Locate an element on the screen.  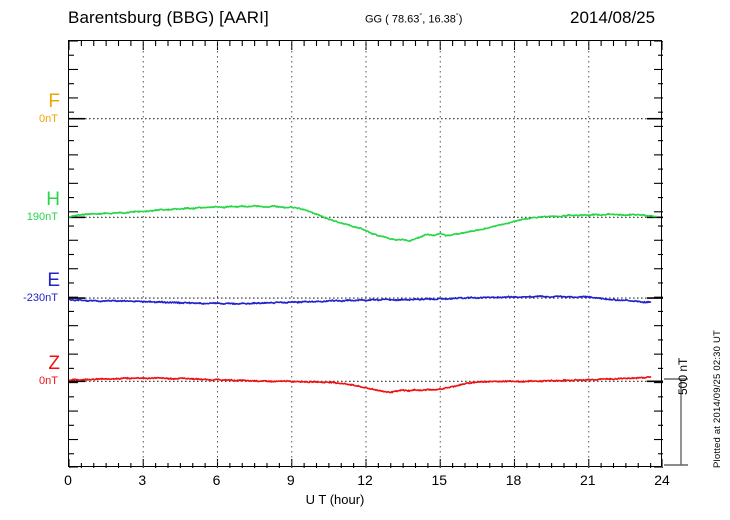
component-baseline-value-E: -230nT is located at coordinates (40, 298).